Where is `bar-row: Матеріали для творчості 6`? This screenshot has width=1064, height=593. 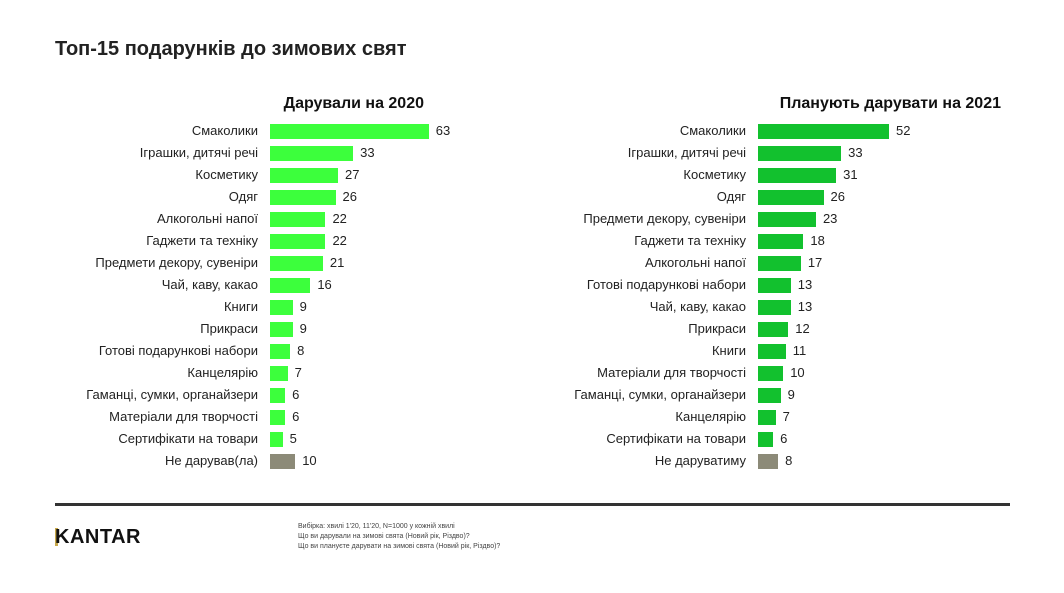
bar-row: Матеріали для творчості 6 is located at coordinates (532, 418).